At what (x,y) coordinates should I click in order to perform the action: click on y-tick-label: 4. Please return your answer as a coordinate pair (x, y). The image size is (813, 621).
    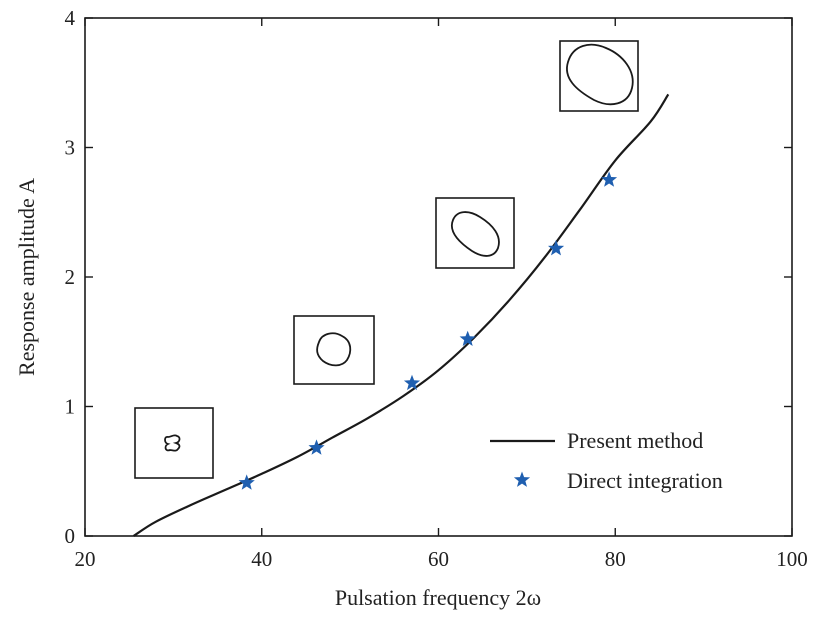
    Looking at the image, I should click on (70, 18).